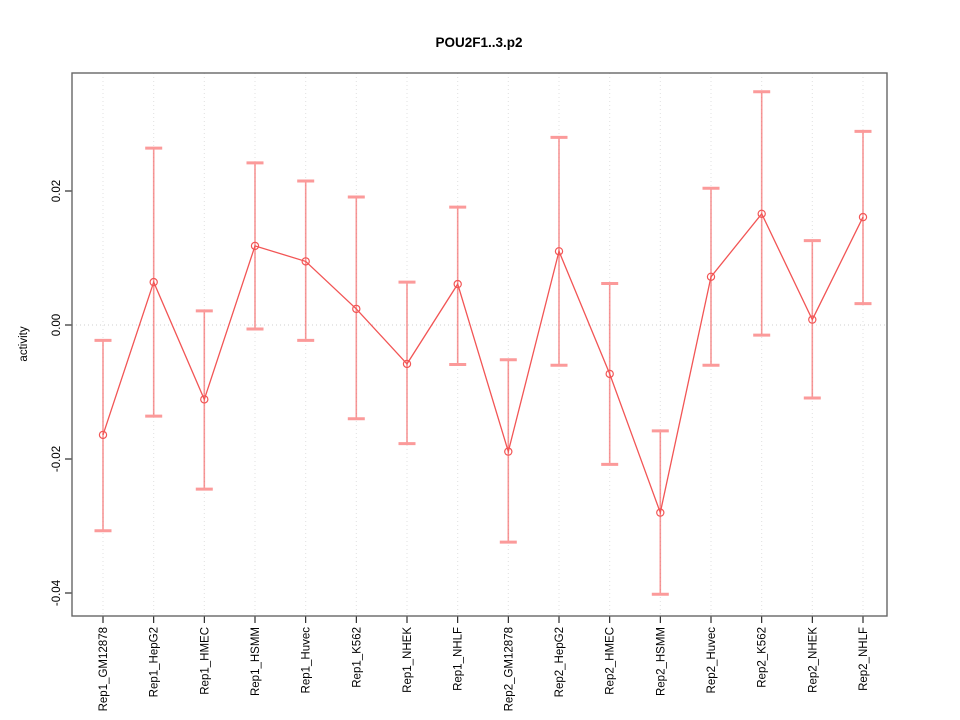  I want to click on x-tick-label: Rep2_HepG2, so click(560, 662).